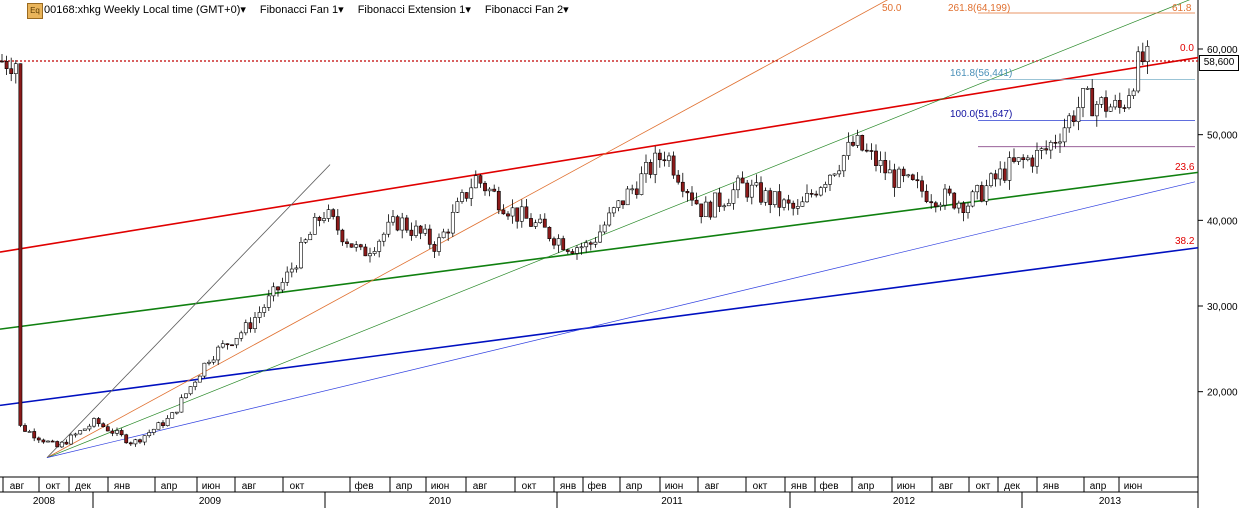 This screenshot has height=513, width=1245. I want to click on fib-label-236: 23.6, so click(1185, 167).